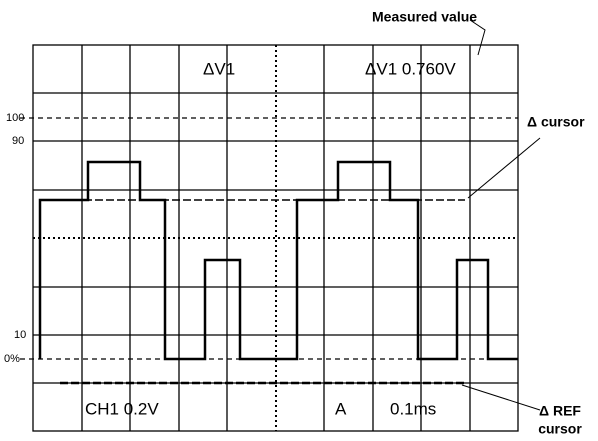 This screenshot has height=441, width=598. What do you see at coordinates (560, 411) in the screenshot?
I see `ref-label: Δ REF` at bounding box center [560, 411].